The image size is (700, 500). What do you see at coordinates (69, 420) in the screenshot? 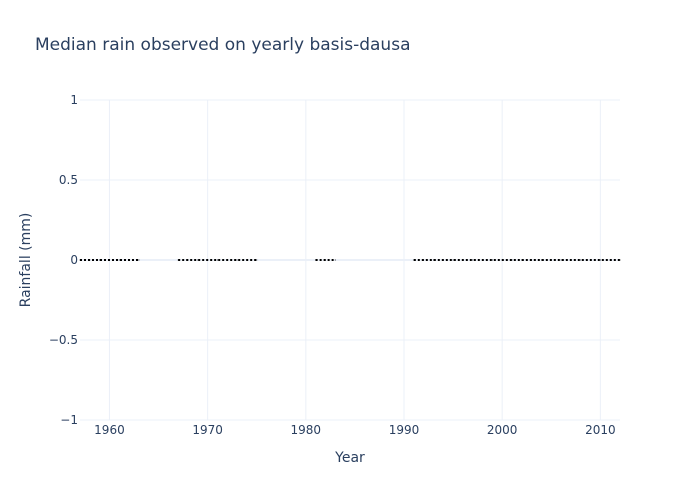
I see `y-tick-label: −1` at bounding box center [69, 420].